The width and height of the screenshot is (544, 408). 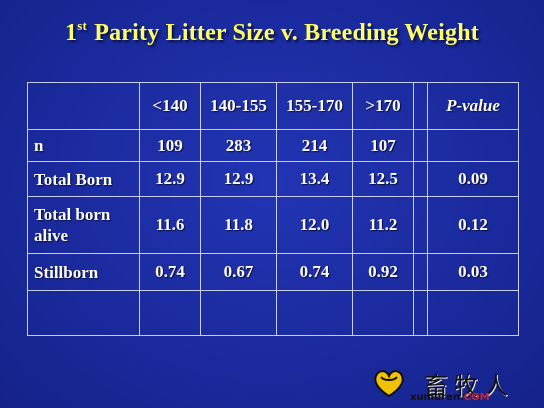 What do you see at coordinates (286, 33) in the screenshot?
I see `title-text: Parity Litter Size v. Breeding Weight` at bounding box center [286, 33].